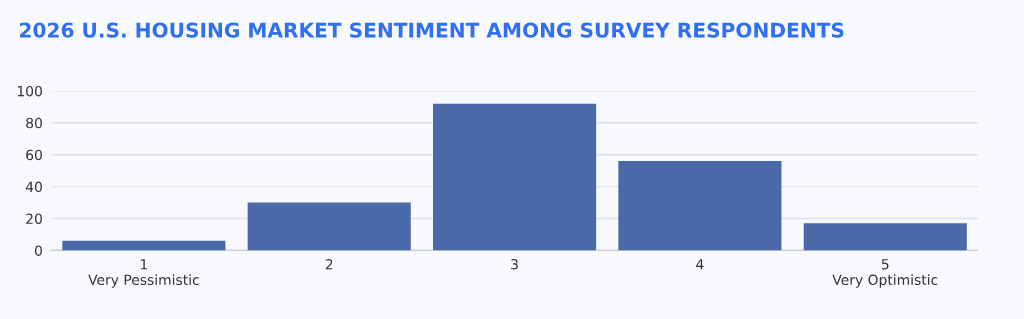 Image resolution: width=1024 pixels, height=319 pixels. I want to click on x-tick-label: 2, so click(329, 264).